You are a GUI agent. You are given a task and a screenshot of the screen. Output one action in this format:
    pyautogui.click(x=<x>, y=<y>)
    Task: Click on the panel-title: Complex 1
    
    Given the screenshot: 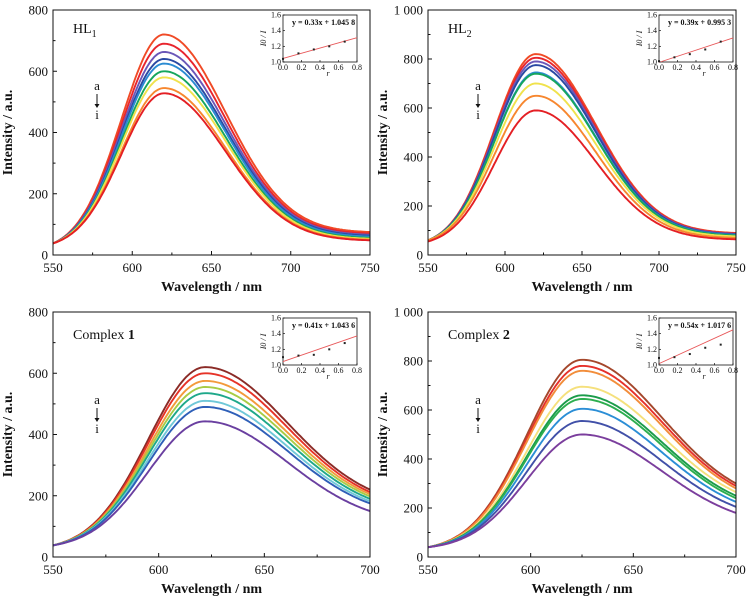 What is the action you would take?
    pyautogui.click(x=104, y=335)
    